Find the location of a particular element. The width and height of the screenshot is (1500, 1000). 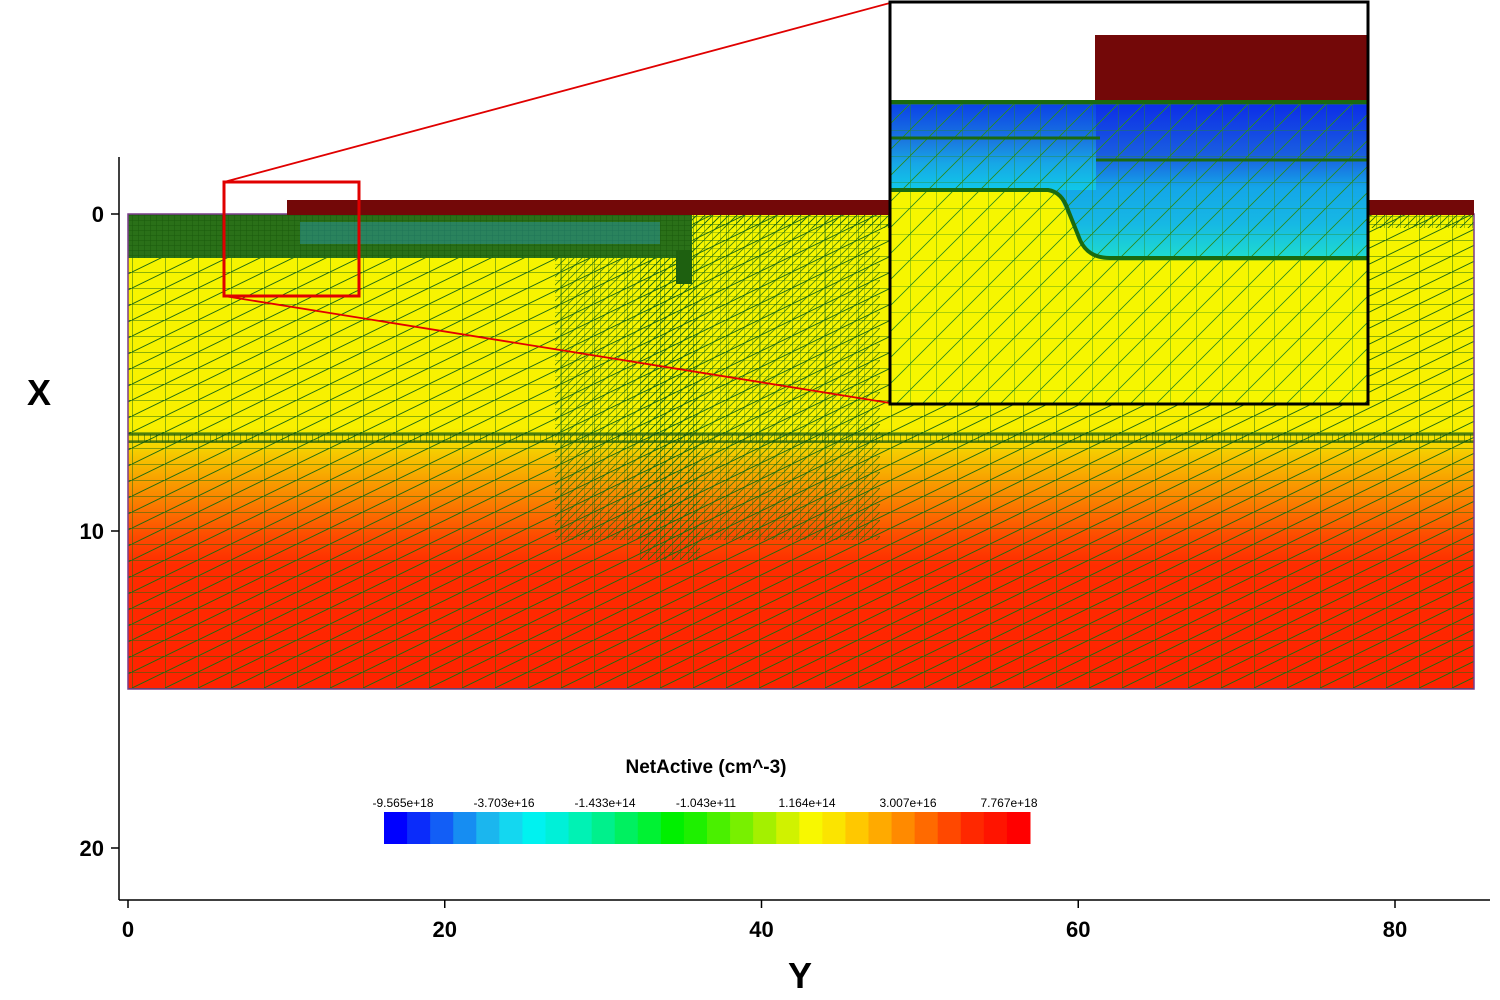

inset-border is located at coordinates (1129, 203).